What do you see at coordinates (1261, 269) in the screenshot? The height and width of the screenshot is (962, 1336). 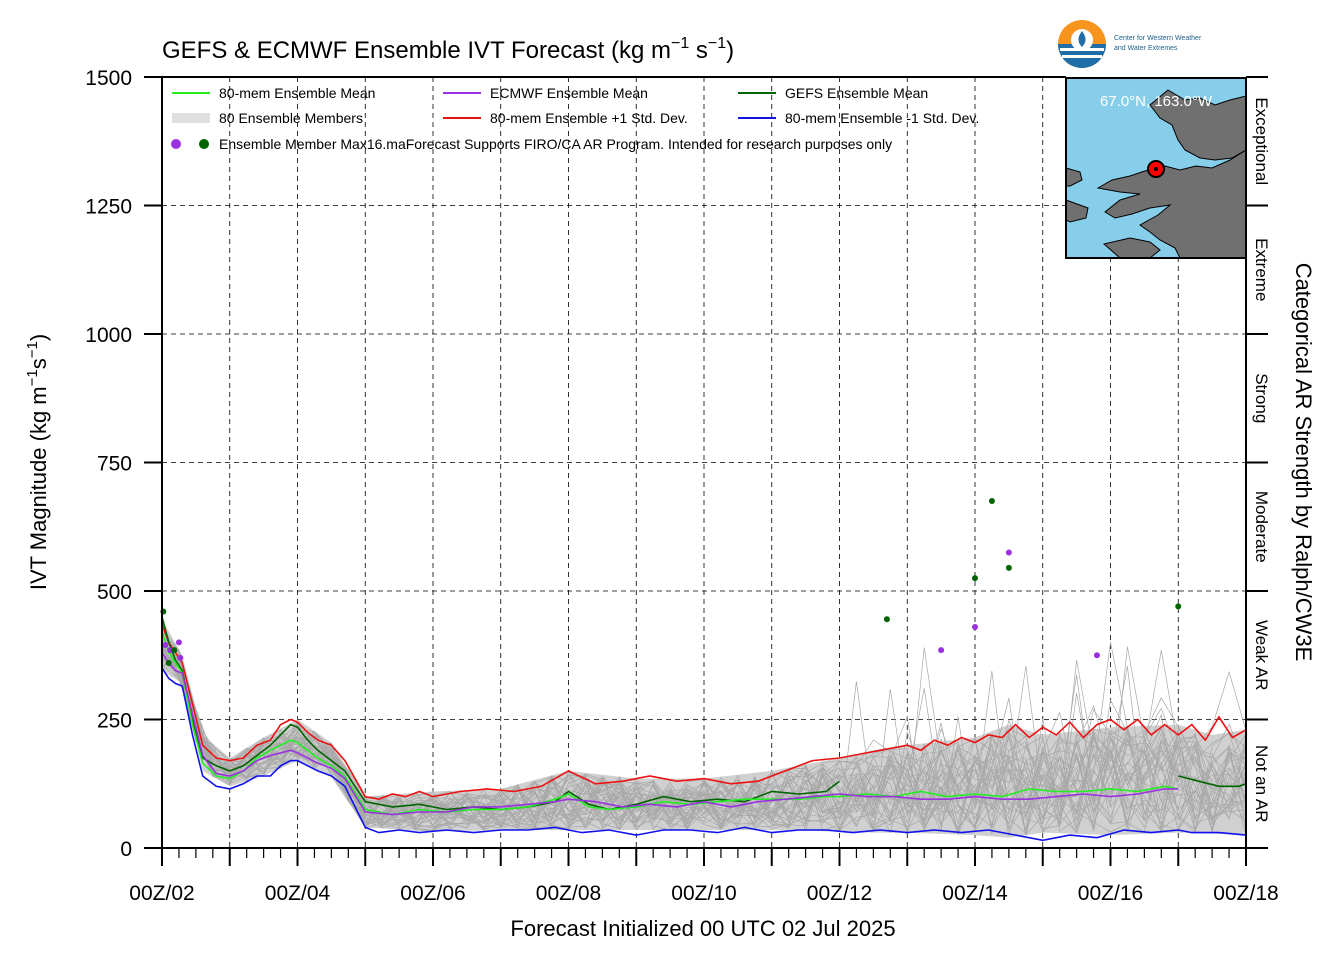 I see `category-label-4: Extreme` at bounding box center [1261, 269].